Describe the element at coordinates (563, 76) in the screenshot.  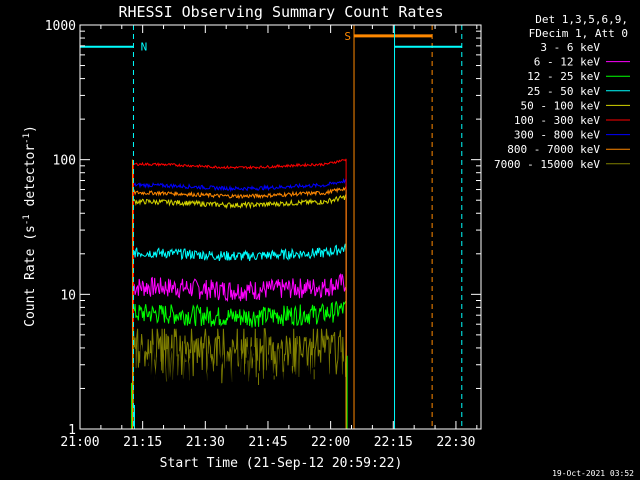
I see `legend-label: 12 - 25 keV` at that location.